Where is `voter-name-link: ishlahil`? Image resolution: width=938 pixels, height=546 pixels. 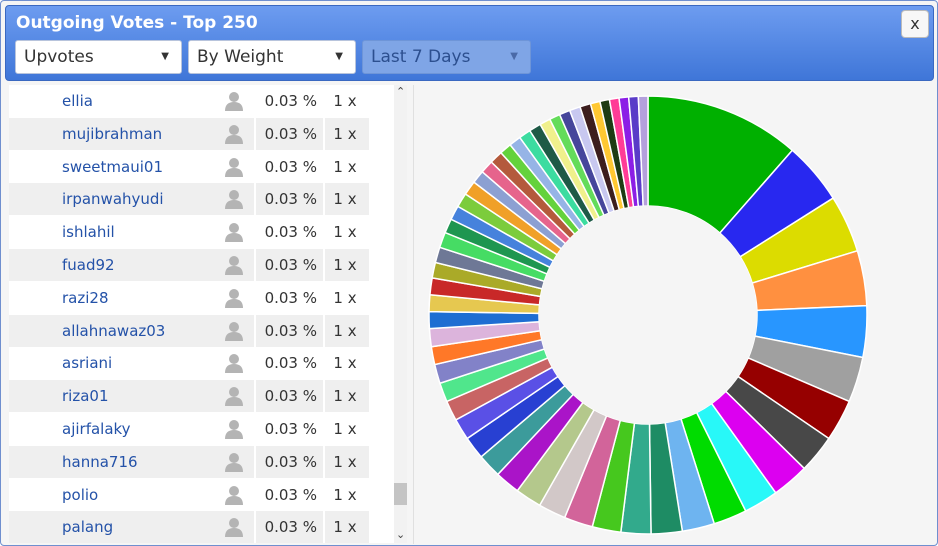 voter-name-link: ishlahil is located at coordinates (88, 232).